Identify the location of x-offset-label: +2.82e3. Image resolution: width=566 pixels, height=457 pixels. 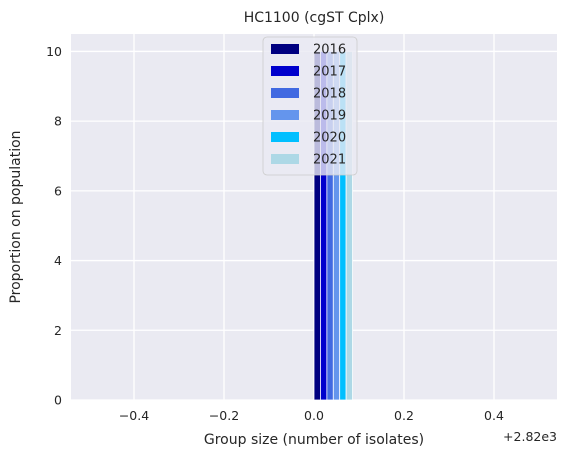
(530, 436).